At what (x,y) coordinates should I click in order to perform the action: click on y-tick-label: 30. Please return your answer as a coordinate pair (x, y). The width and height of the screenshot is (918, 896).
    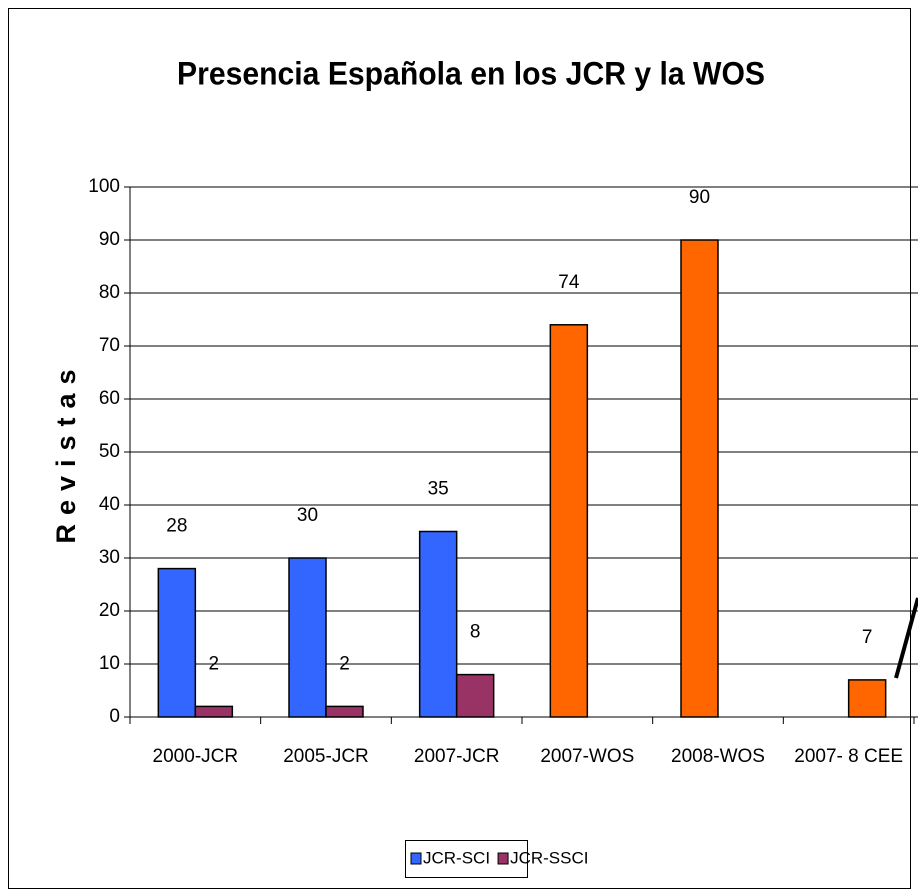
    Looking at the image, I should click on (109, 557).